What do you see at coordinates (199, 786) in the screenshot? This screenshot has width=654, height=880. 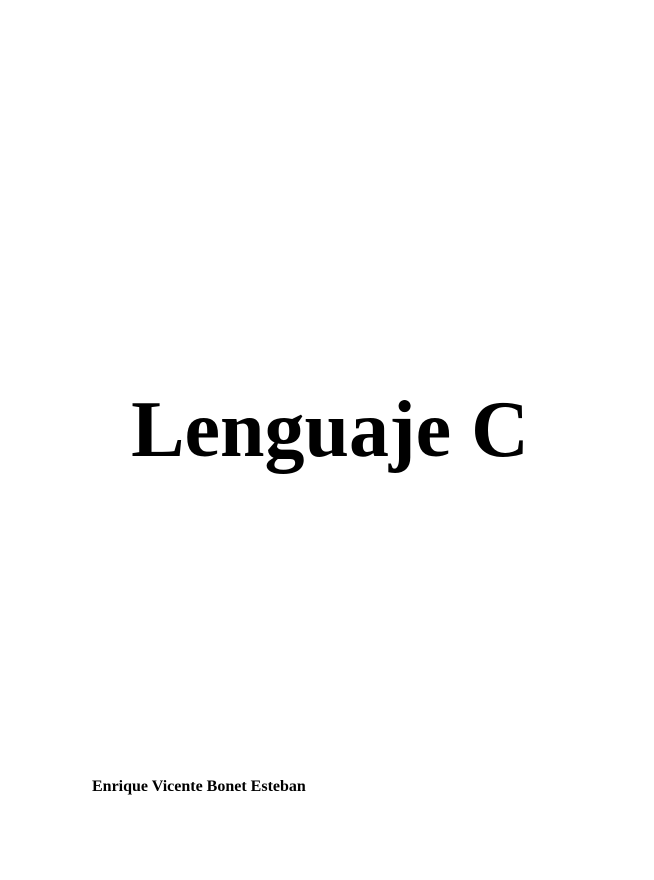 I see `author-name: Enrique Vicente Bonet Esteban` at bounding box center [199, 786].